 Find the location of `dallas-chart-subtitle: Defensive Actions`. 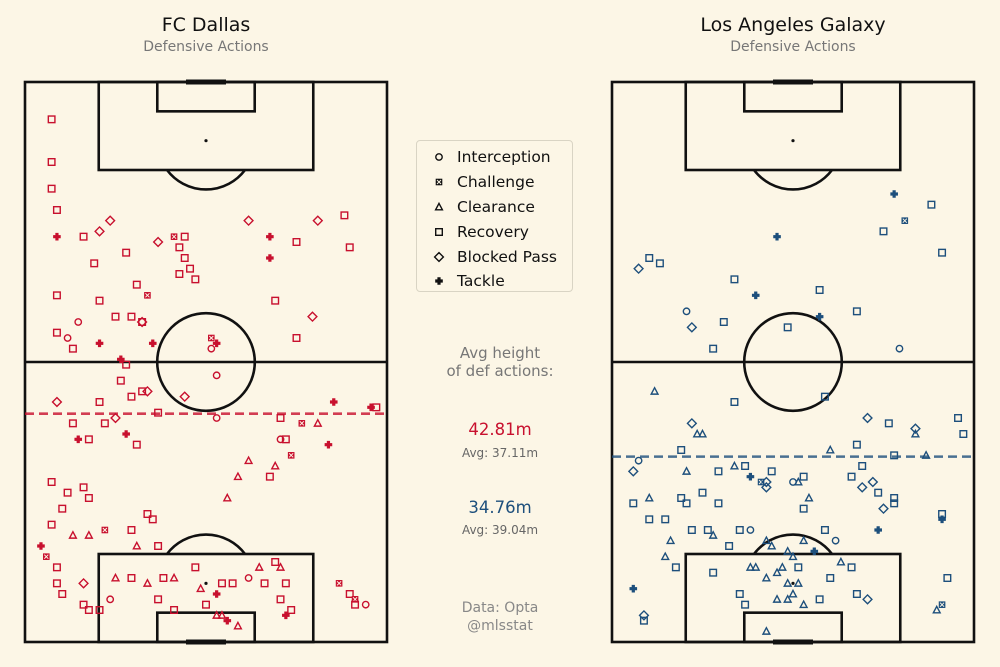

dallas-chart-subtitle: Defensive Actions is located at coordinates (206, 47).